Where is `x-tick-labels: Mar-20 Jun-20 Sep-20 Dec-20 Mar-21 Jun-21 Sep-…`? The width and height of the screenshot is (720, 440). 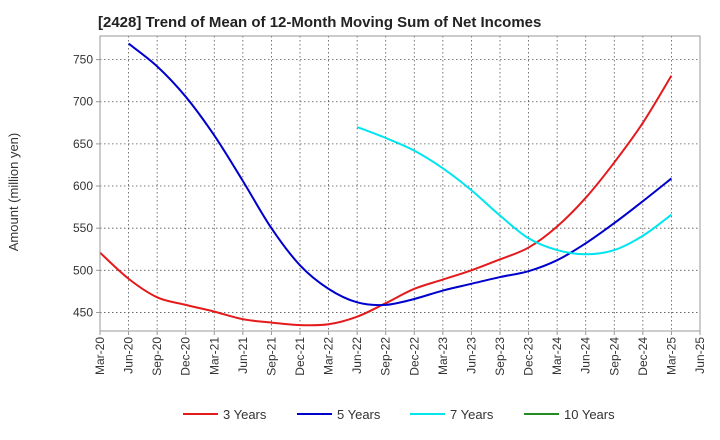
x-tick-labels: Mar-20 Jun-20 Sep-20 Dec-20 Mar-21 Jun-21 Sep-… is located at coordinates (400, 353).